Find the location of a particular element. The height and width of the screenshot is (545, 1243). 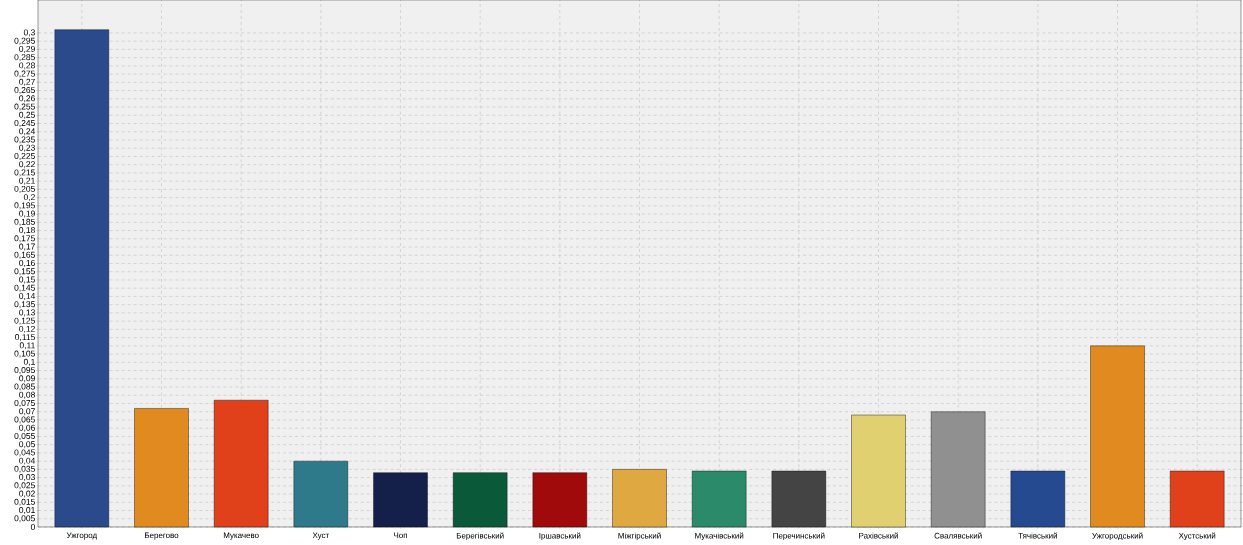

y-tick-label: 0,07 is located at coordinates (27, 412).